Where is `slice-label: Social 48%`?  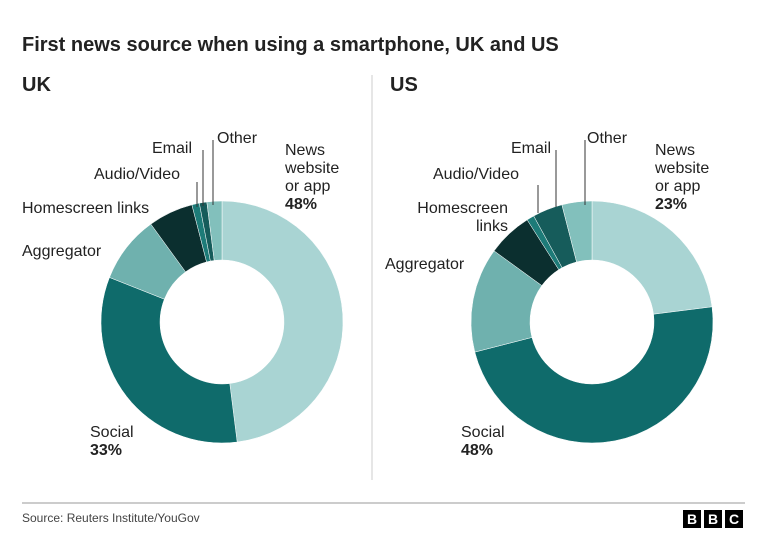
slice-label: Social 48% is located at coordinates (496, 442).